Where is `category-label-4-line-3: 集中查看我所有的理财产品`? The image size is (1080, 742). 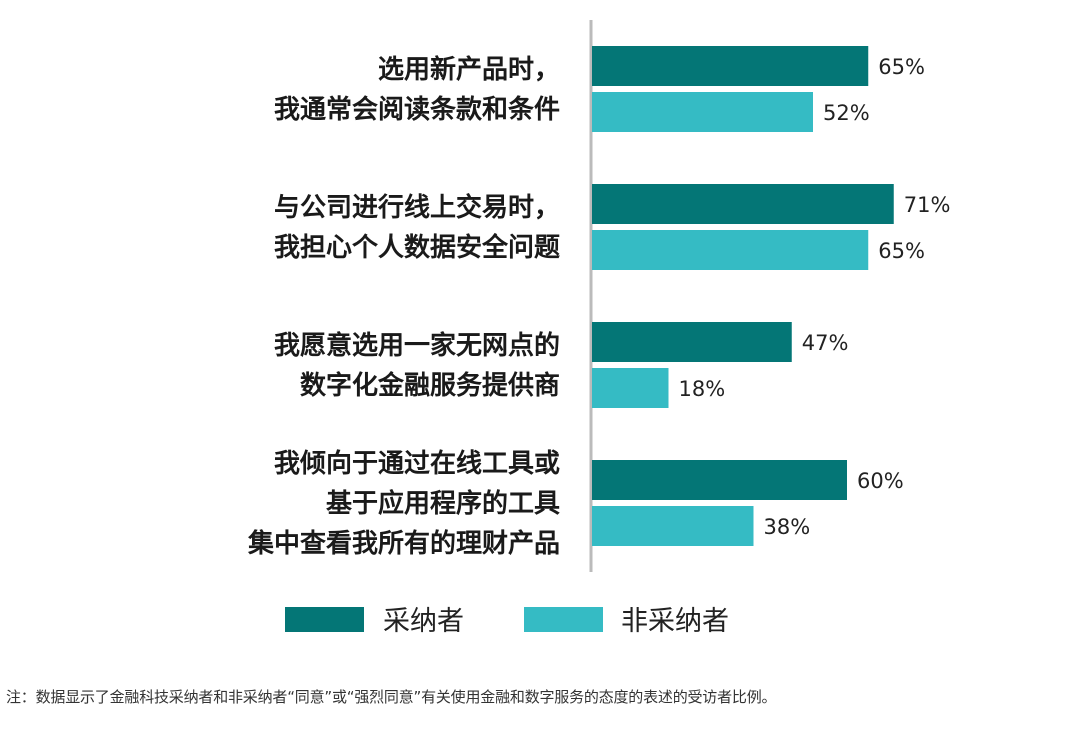 category-label-4-line-3: 集中查看我所有的理财产品 is located at coordinates (403, 543).